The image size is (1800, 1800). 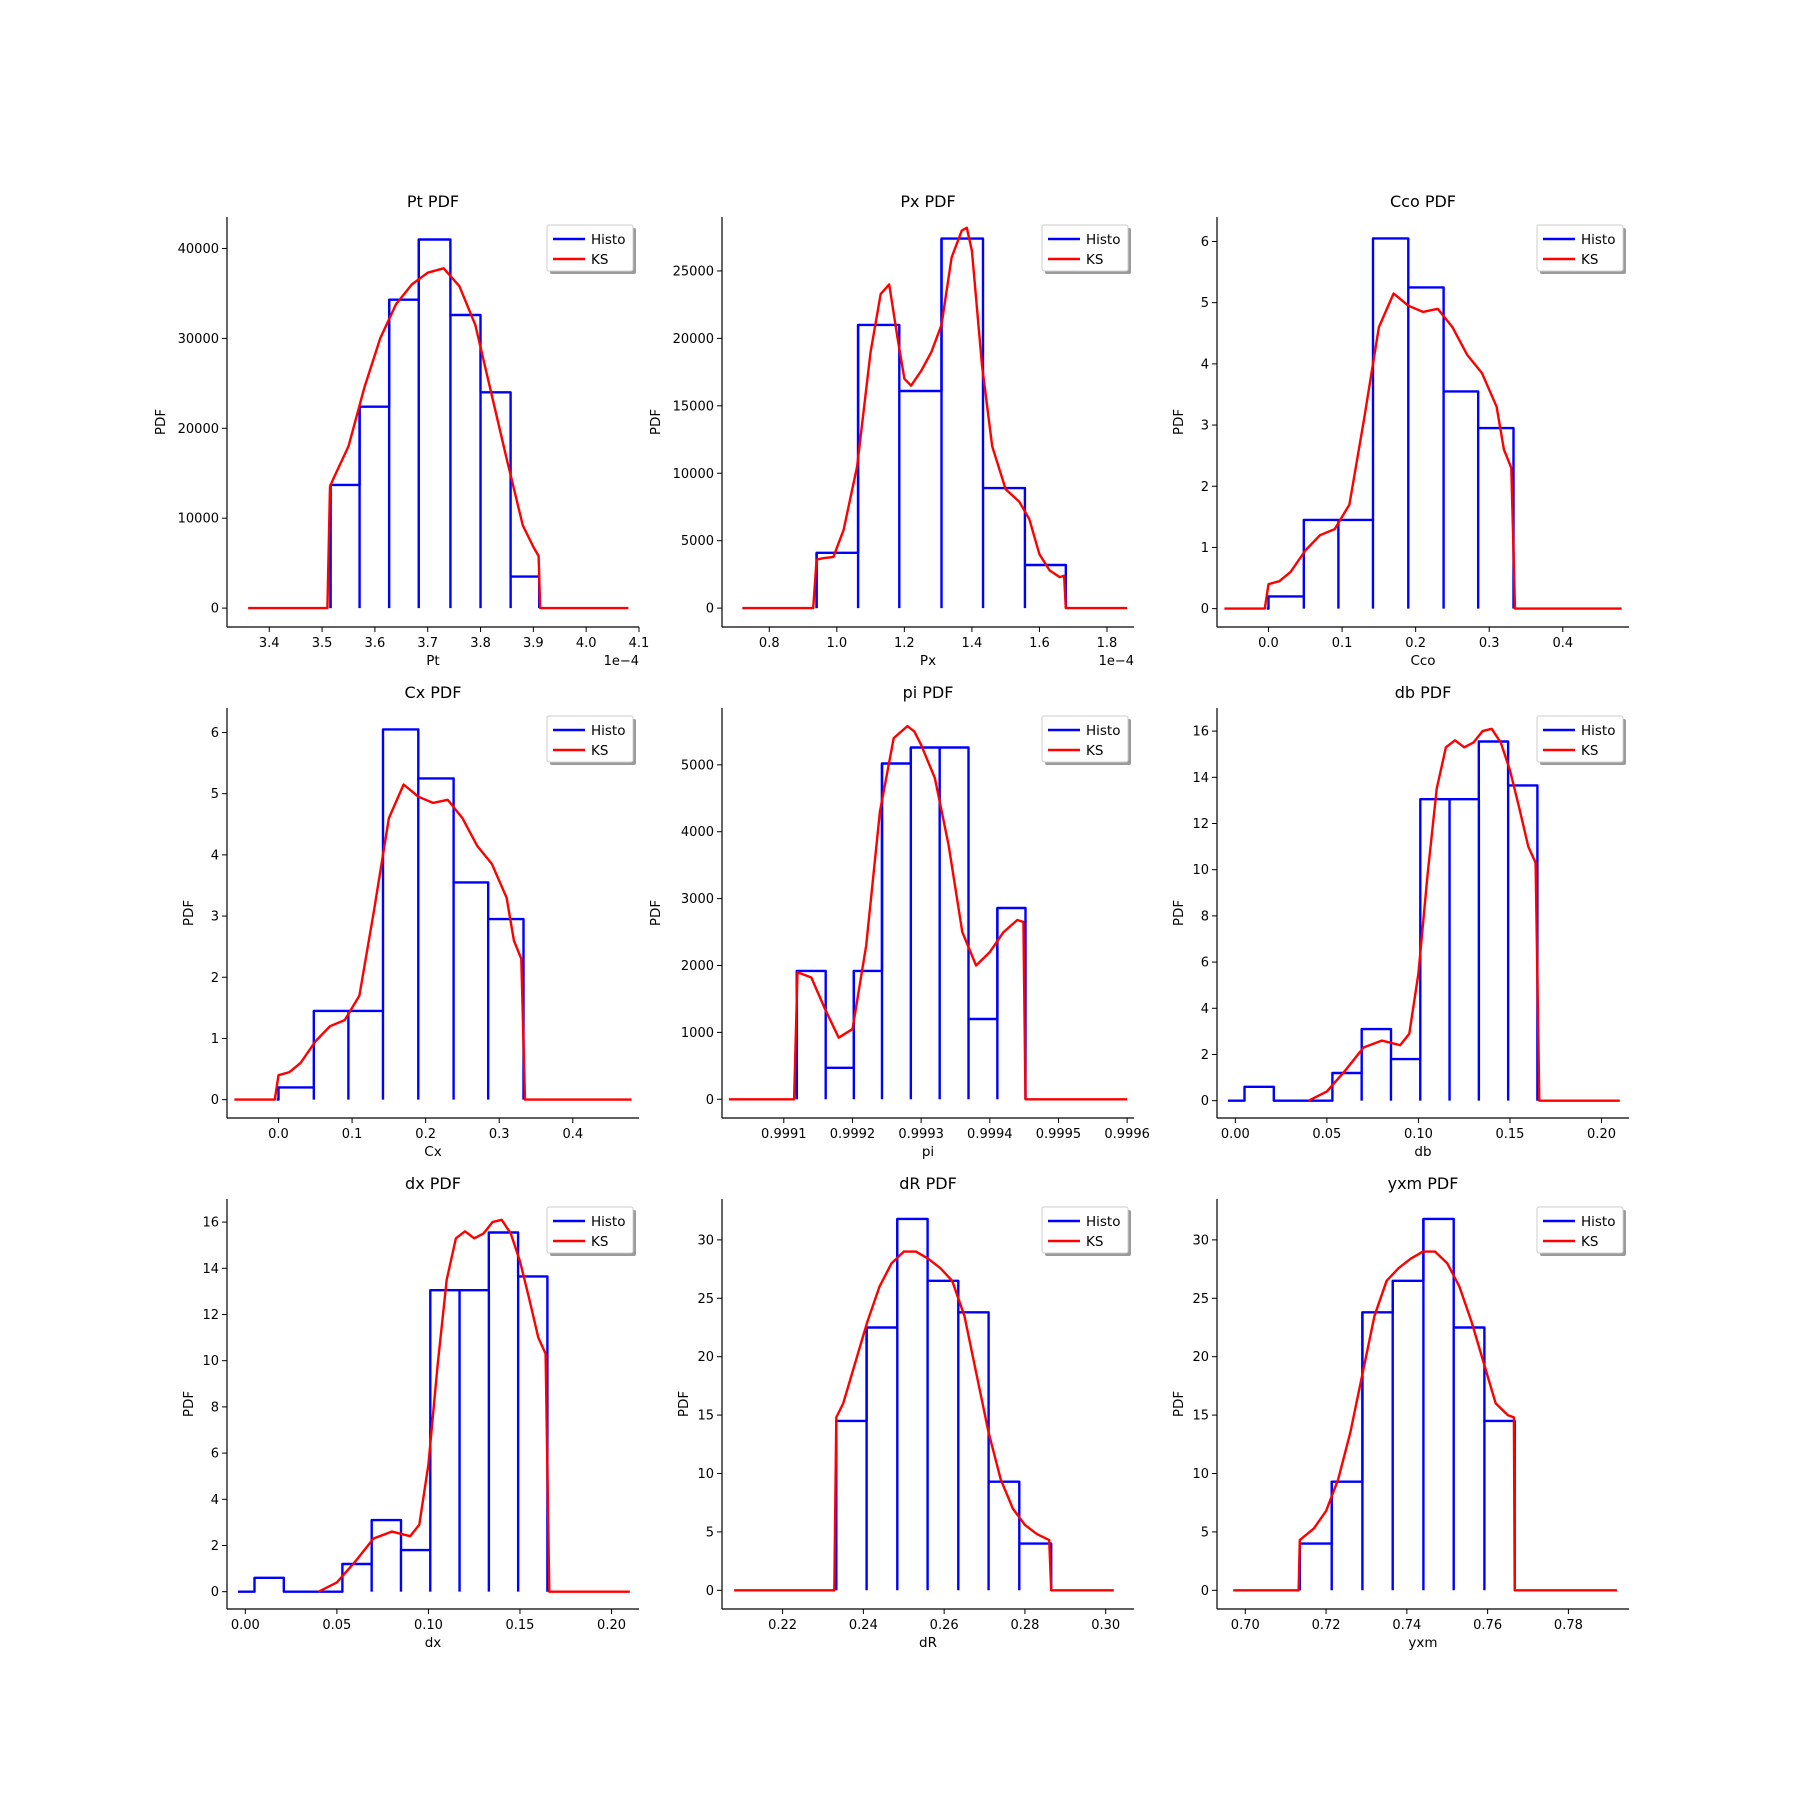 What do you see at coordinates (1200, 870) in the screenshot?
I see `y-tick-label: 10` at bounding box center [1200, 870].